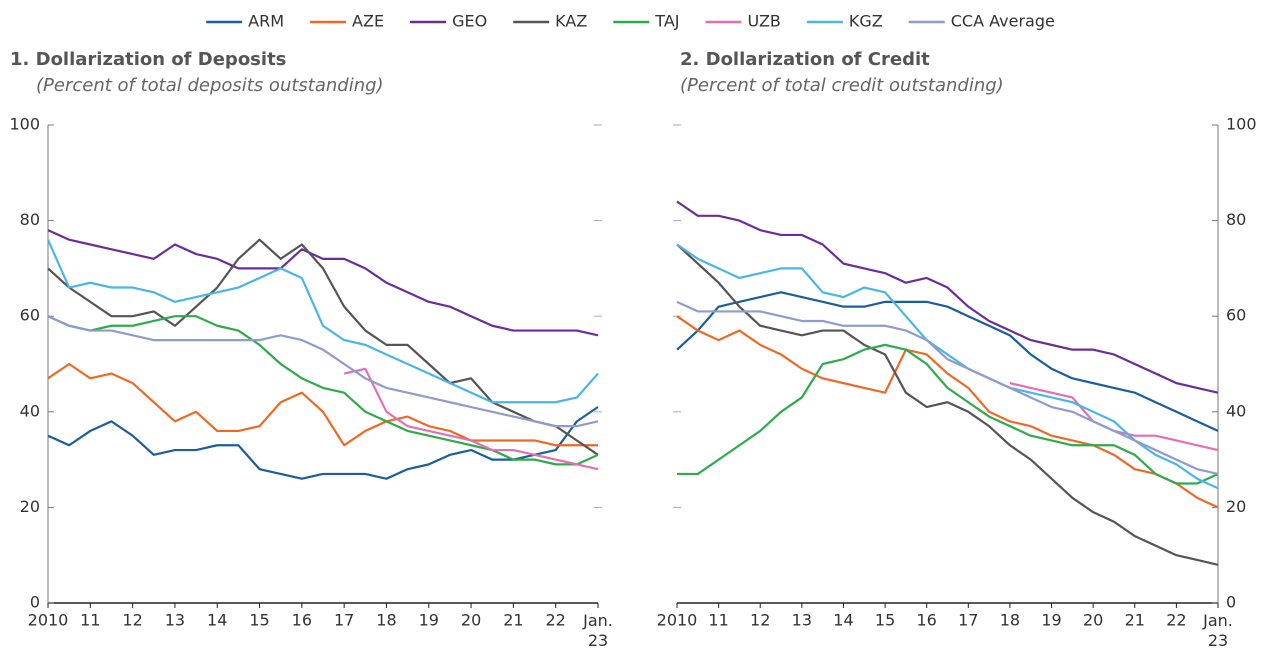 Image resolution: width=1261 pixels, height=652 pixels. What do you see at coordinates (471, 419) in the screenshot?
I see `series-line: UZB` at bounding box center [471, 419].